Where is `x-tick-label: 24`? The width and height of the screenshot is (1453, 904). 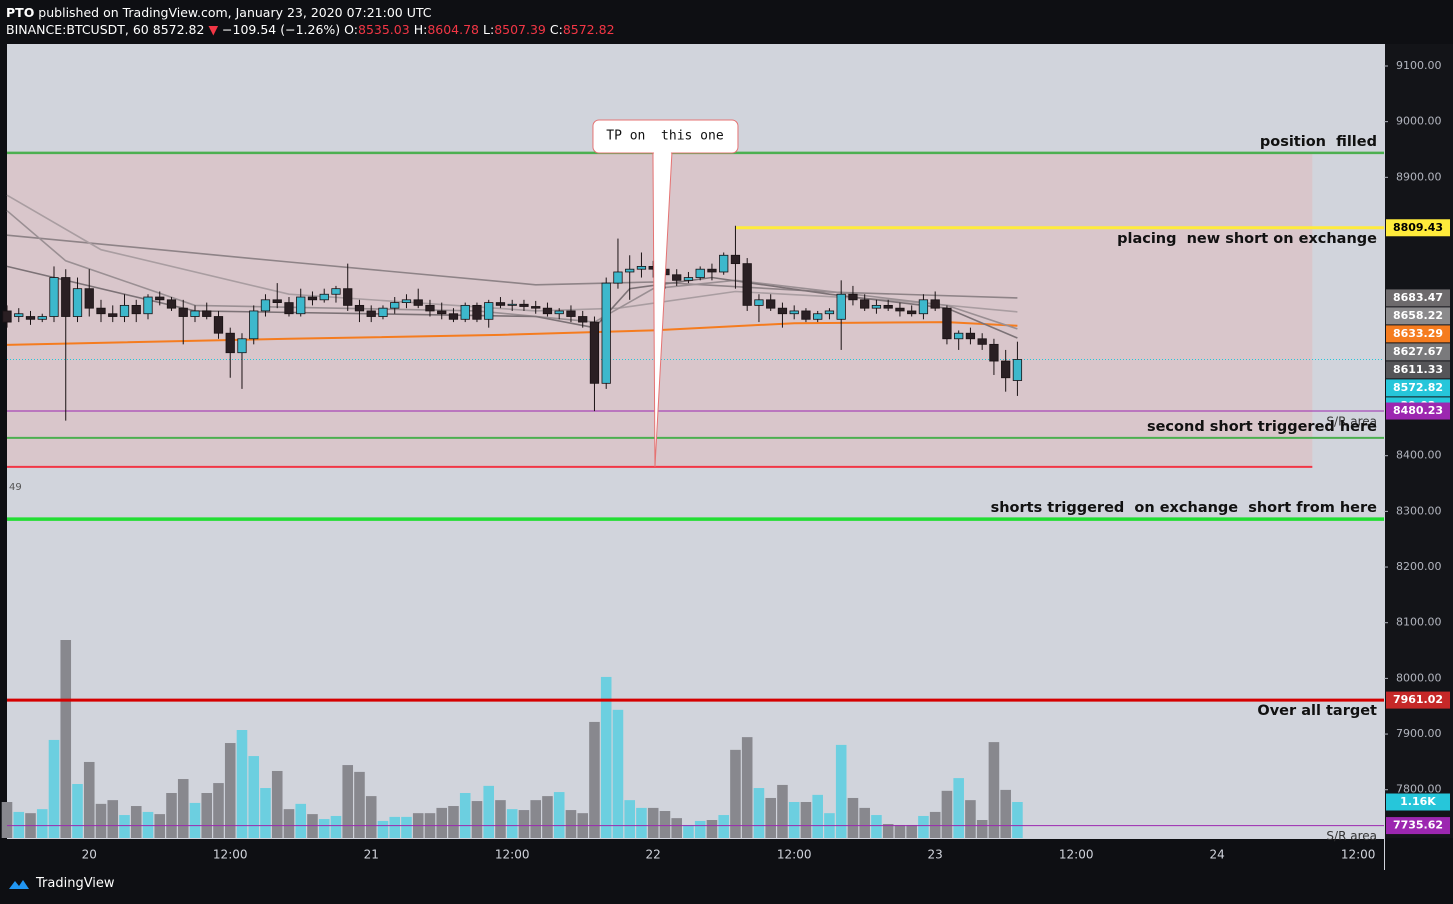 x-tick-label: 24 is located at coordinates (1217, 855).